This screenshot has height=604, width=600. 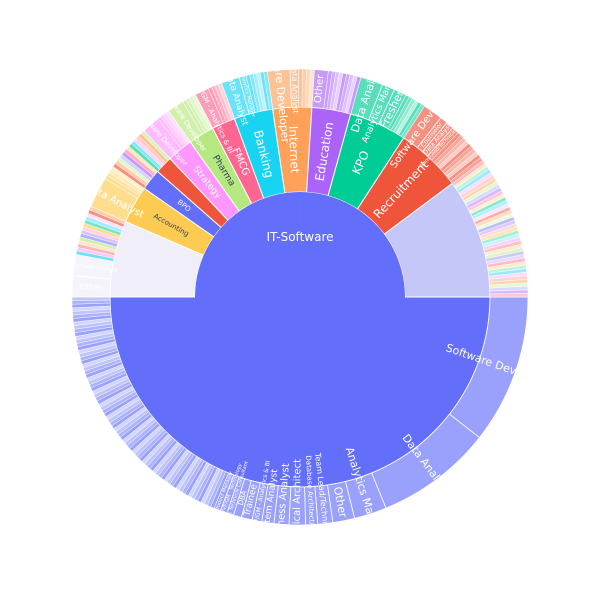 What do you see at coordinates (294, 150) in the screenshot?
I see `inner-label-internet: Internet` at bounding box center [294, 150].